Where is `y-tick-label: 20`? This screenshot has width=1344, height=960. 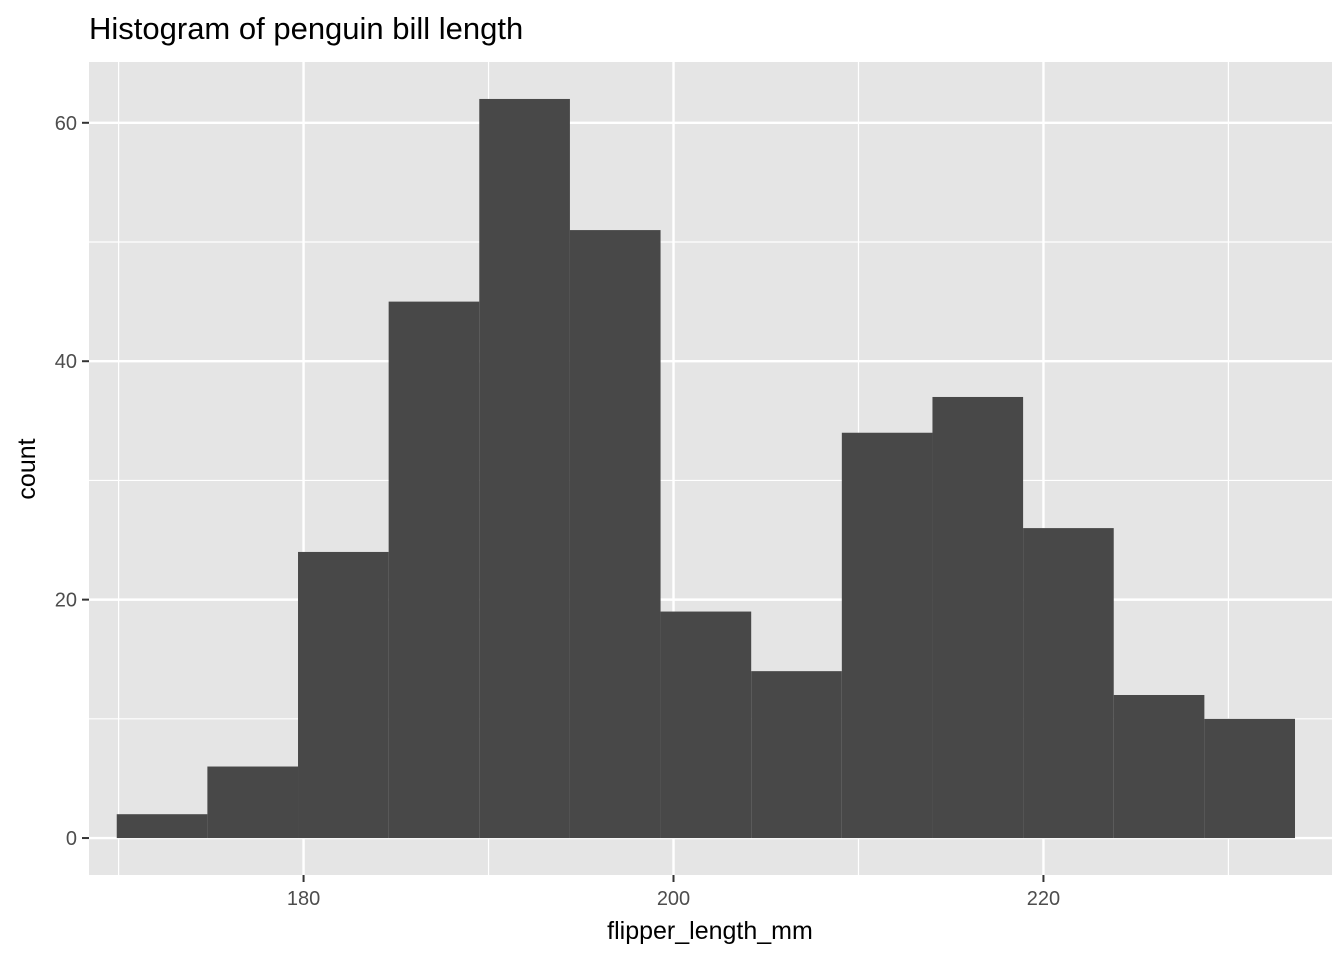 y-tick-label: 20 is located at coordinates (66, 601).